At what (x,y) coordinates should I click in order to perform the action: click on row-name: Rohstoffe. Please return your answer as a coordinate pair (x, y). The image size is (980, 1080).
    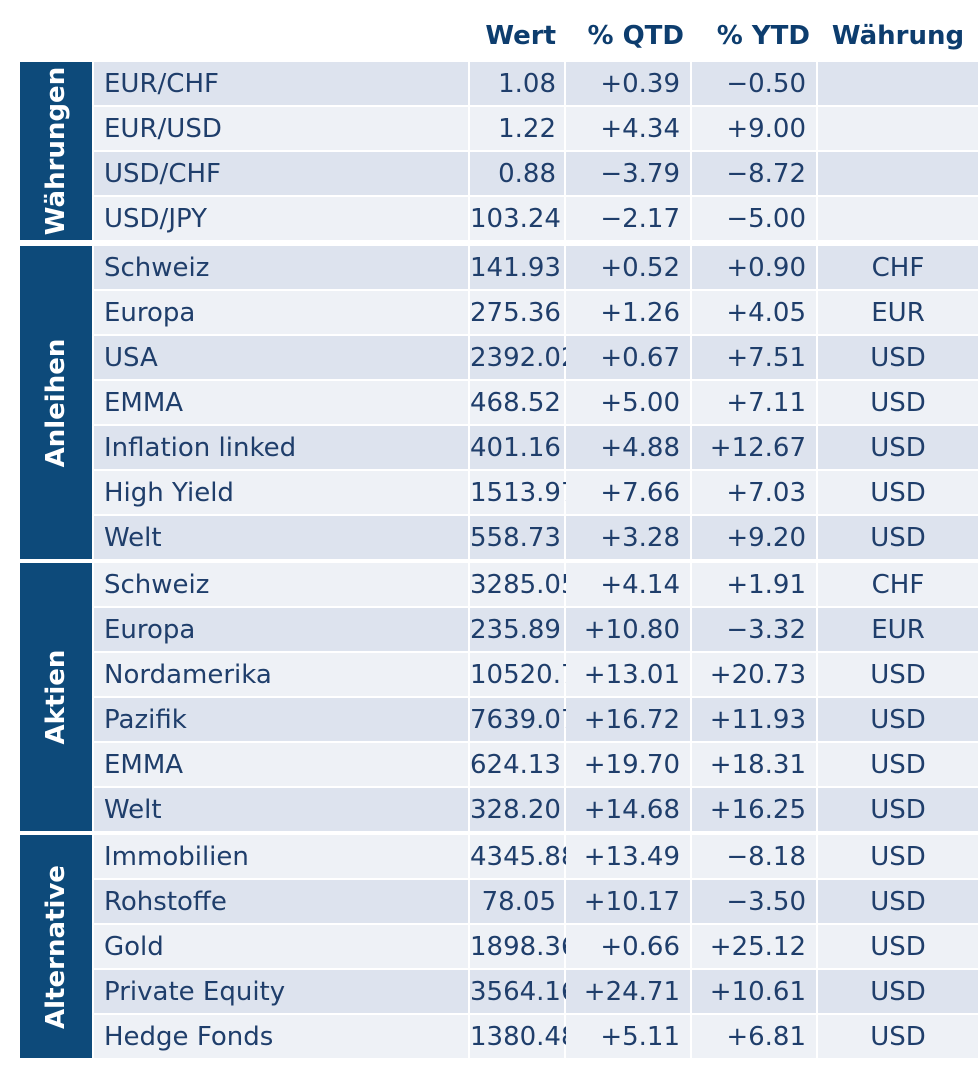
    Looking at the image, I should click on (281, 901).